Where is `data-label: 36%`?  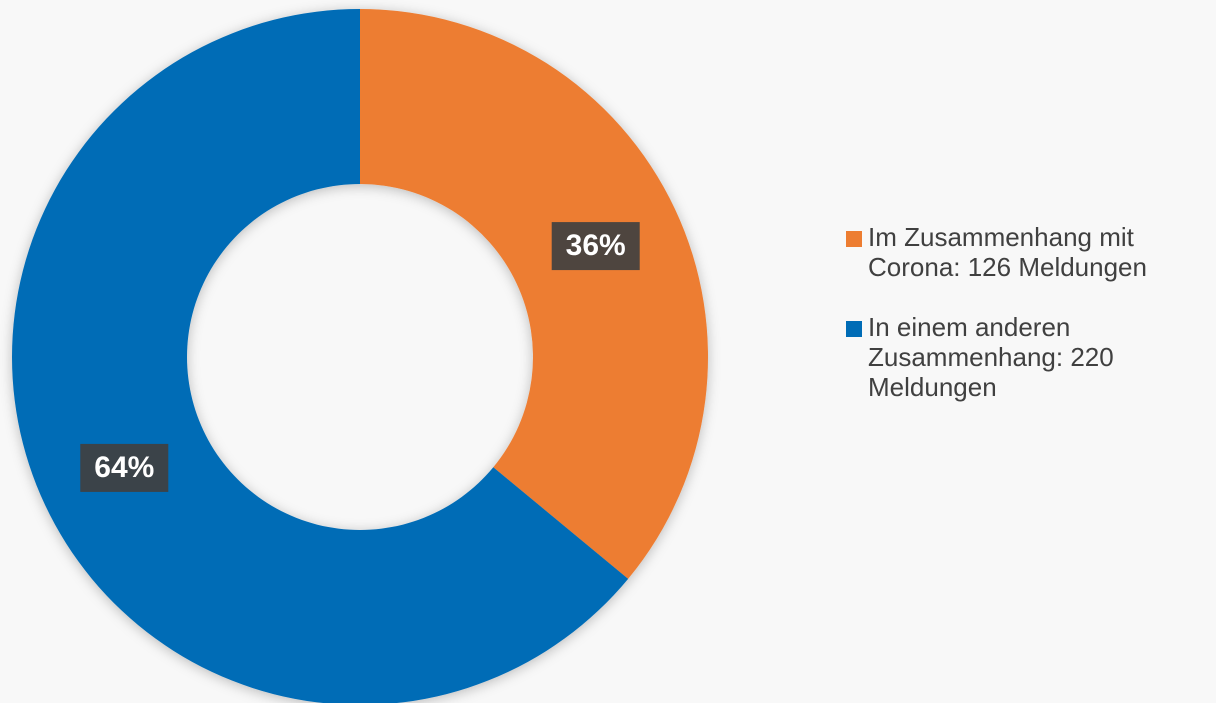
data-label: 36% is located at coordinates (596, 245).